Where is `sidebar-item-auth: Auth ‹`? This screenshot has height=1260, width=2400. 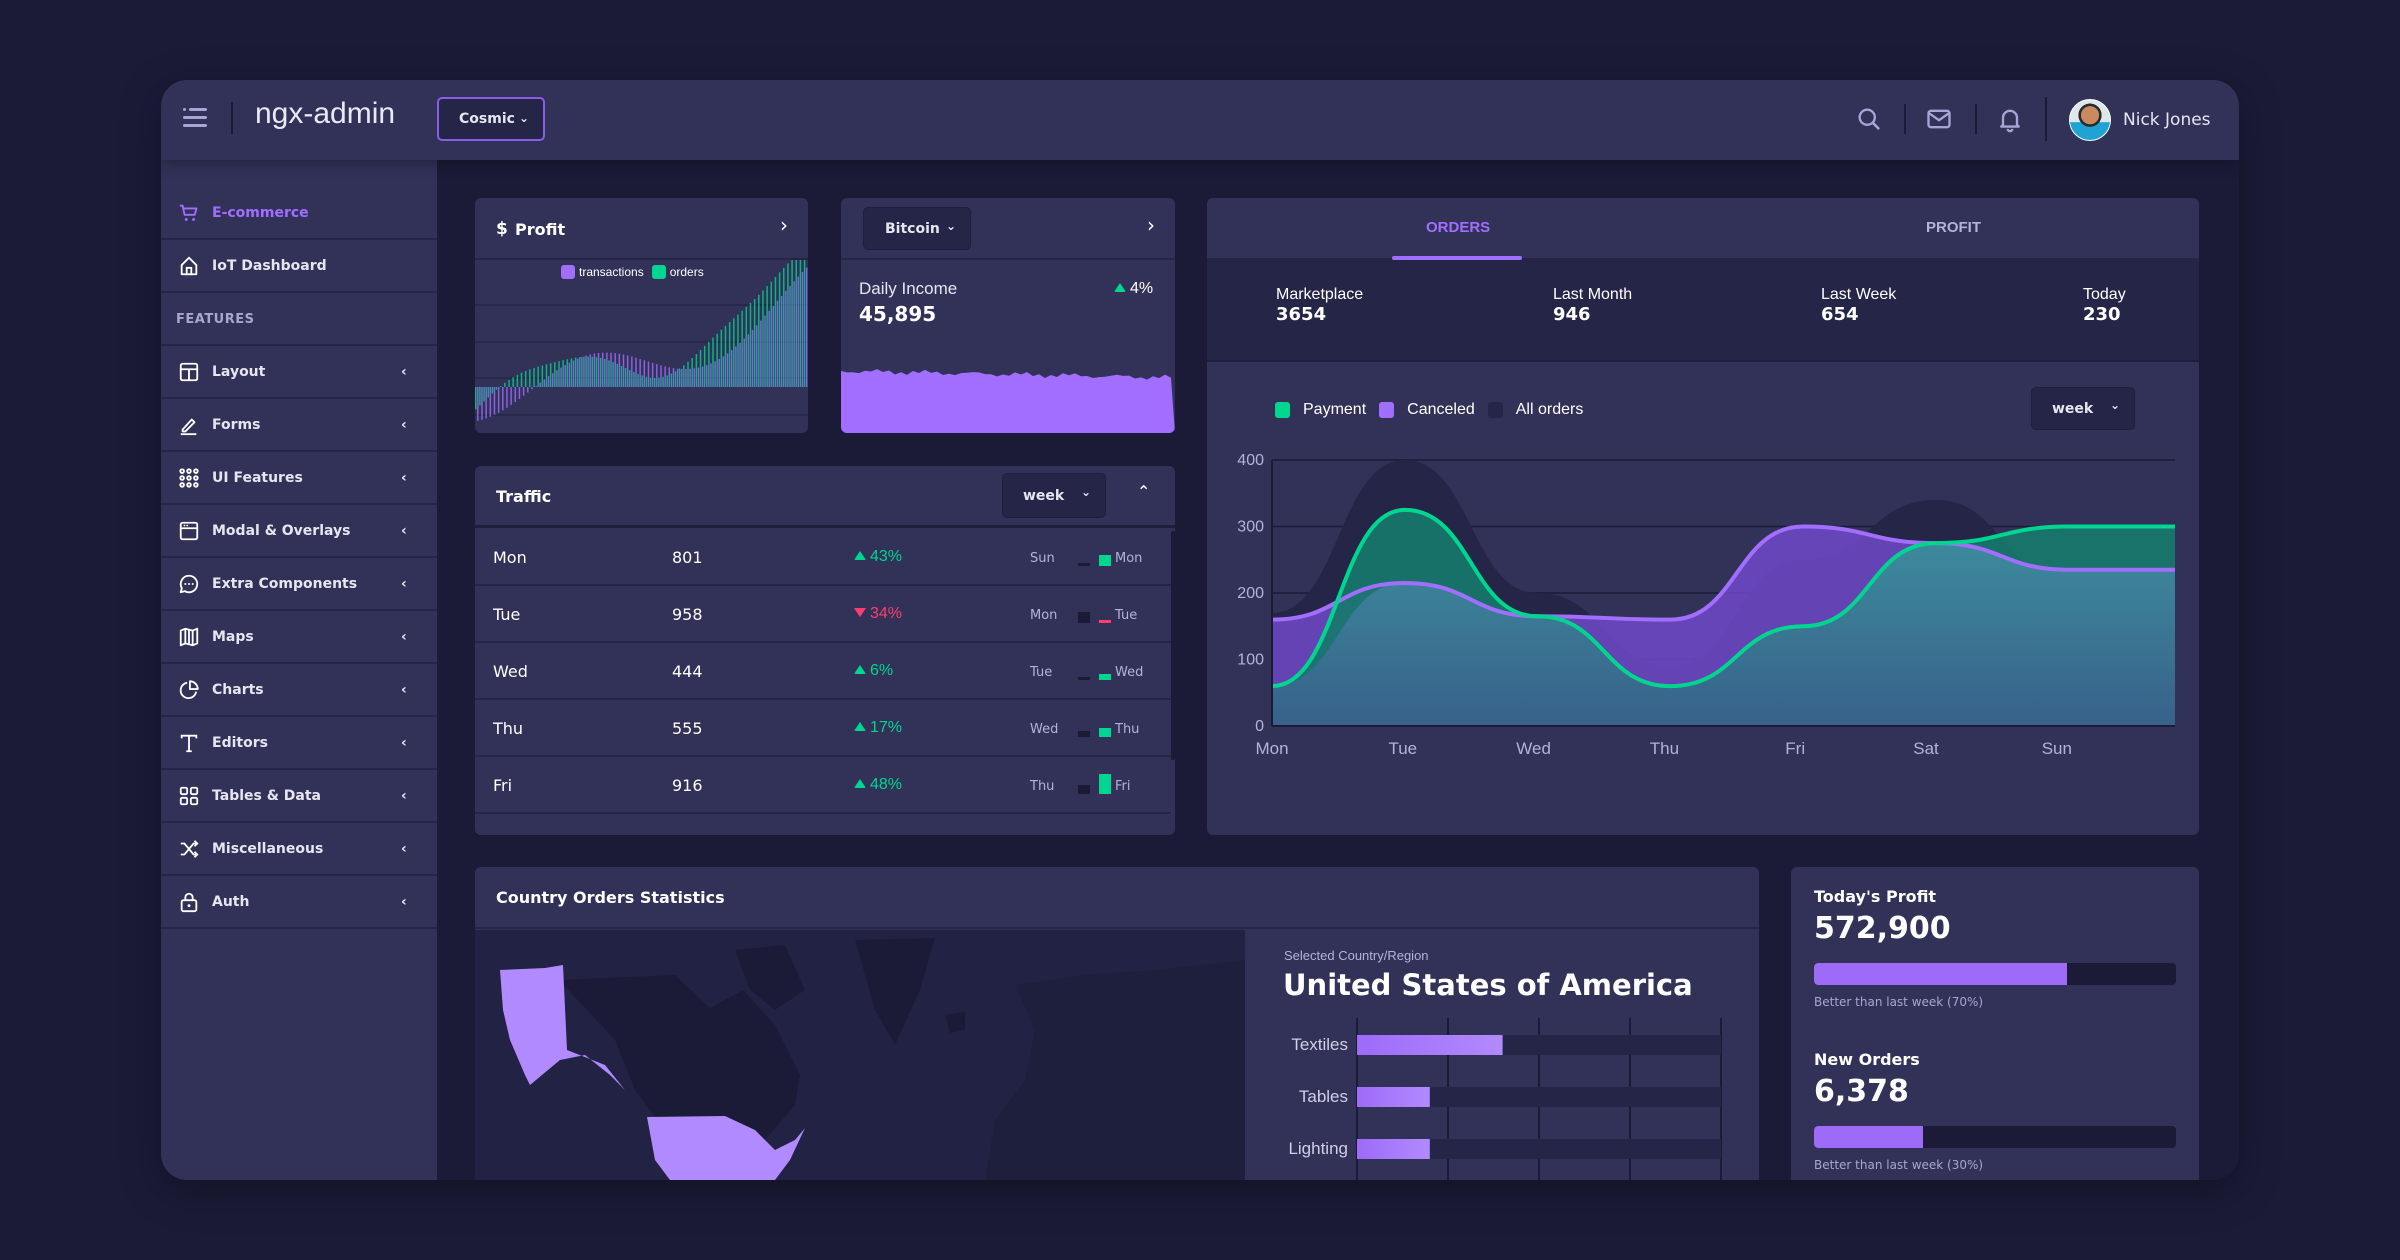 sidebar-item-auth: Auth ‹ is located at coordinates (299, 903).